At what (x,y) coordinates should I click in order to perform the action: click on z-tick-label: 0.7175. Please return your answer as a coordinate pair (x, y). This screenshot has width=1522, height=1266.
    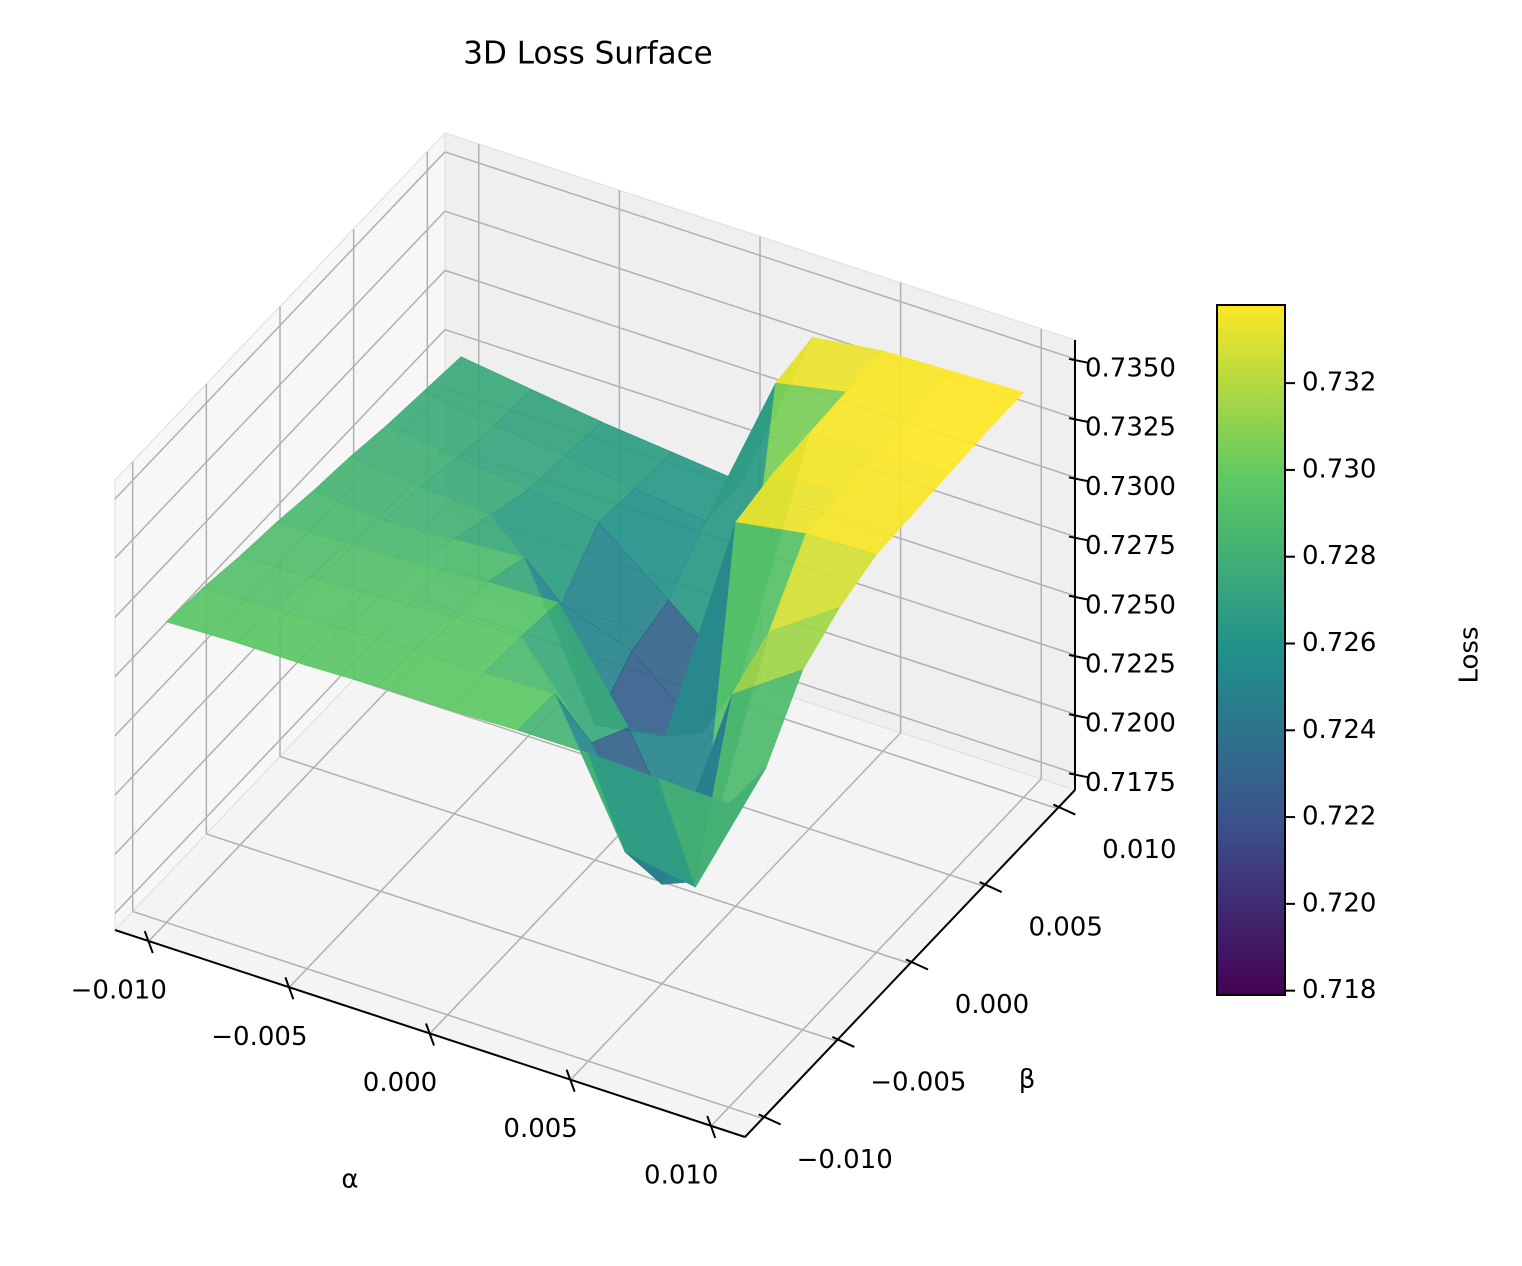
    Looking at the image, I should click on (1130, 783).